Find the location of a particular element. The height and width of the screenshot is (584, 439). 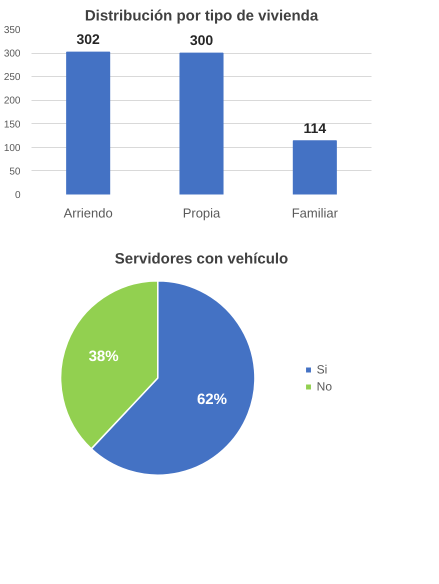

data-label: 38% is located at coordinates (103, 357).